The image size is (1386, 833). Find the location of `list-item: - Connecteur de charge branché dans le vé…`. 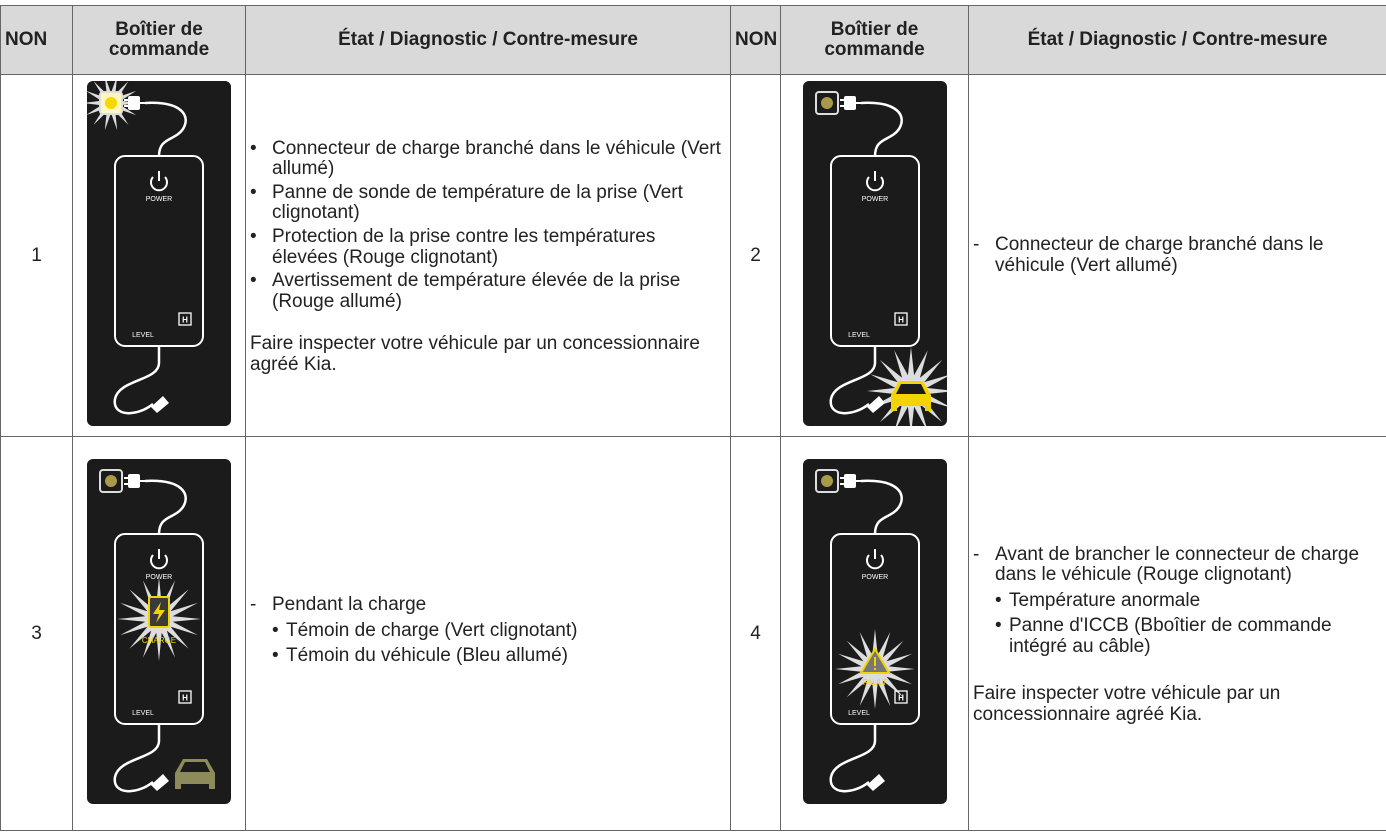

list-item: - Connecteur de charge branché dans le vé… is located at coordinates (1176, 254).